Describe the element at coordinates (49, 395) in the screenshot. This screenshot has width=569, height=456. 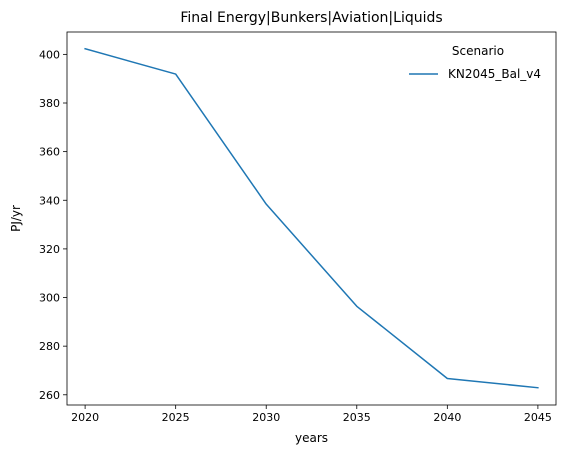
I see `y-tick-label: 260` at that location.